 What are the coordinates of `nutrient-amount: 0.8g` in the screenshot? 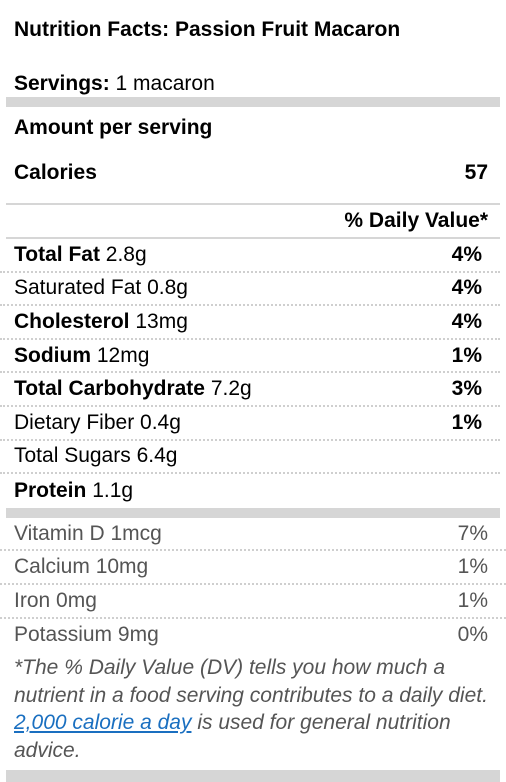 It's located at (167, 288).